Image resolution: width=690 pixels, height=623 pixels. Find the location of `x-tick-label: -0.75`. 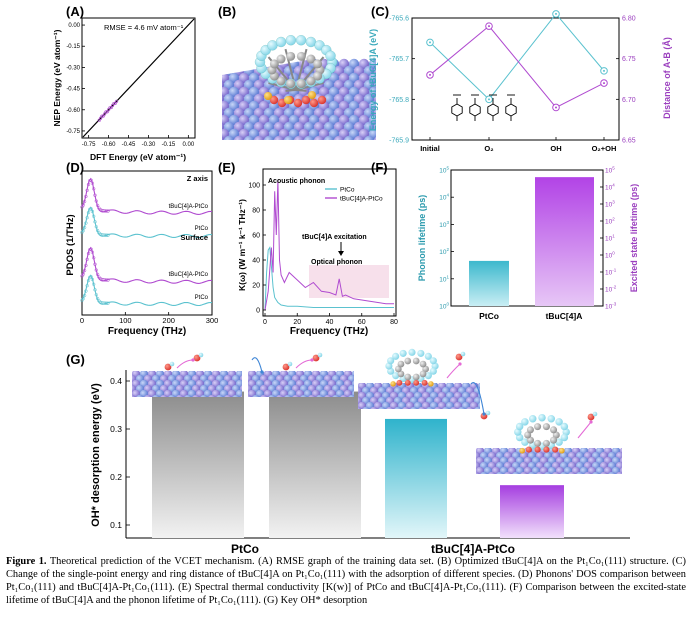

x-tick-label: -0.75 is located at coordinates (89, 145).